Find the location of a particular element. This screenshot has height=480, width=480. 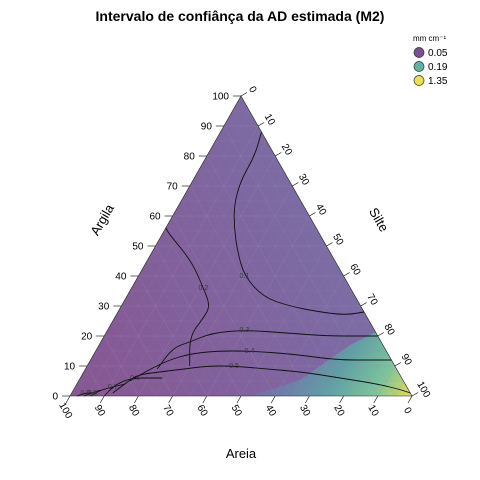

high-value-fill is located at coordinates (331, 363).